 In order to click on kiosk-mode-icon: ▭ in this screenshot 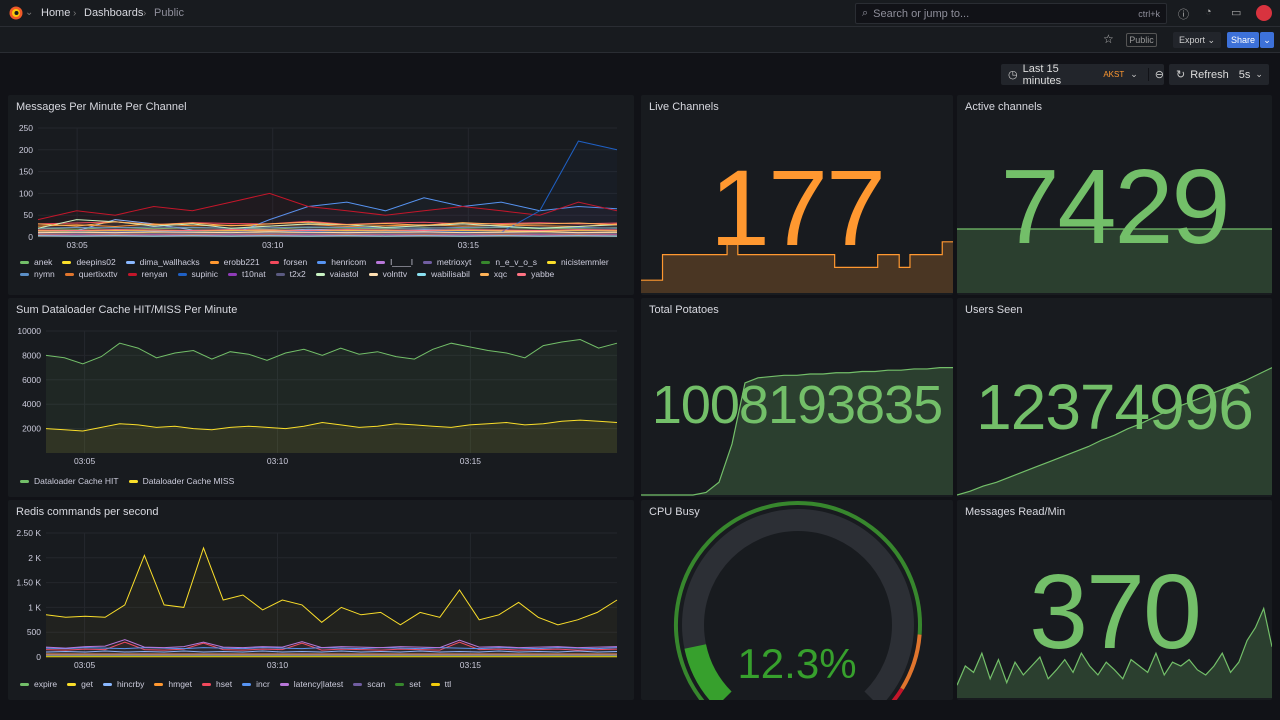, I will do `click(1236, 13)`.